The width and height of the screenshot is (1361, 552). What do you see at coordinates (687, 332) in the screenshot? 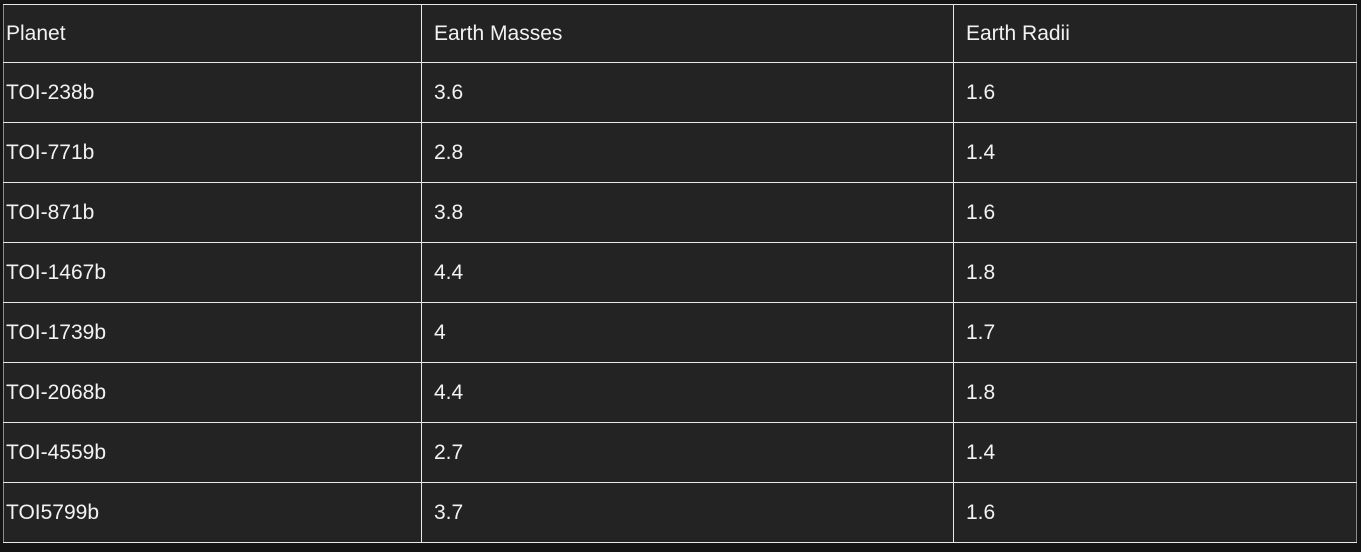
I see `cell-earth-masses: 4` at bounding box center [687, 332].